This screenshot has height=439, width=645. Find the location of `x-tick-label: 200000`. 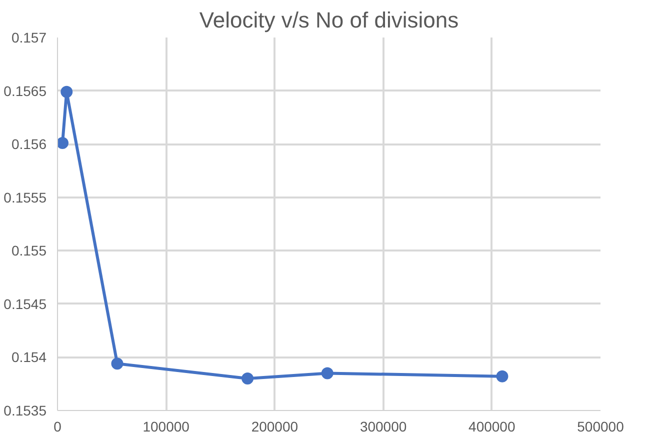

x-tick-label: 200000 is located at coordinates (274, 426).